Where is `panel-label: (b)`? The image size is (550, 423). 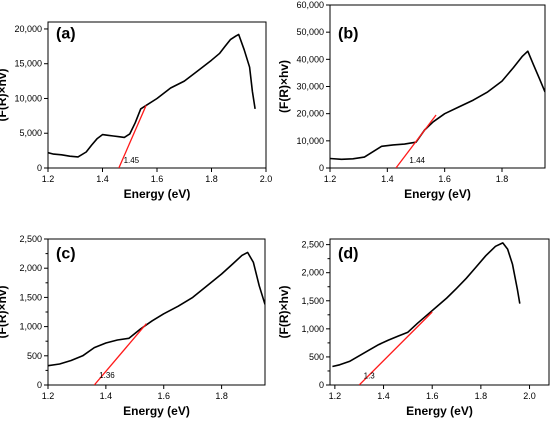 panel-label: (b) is located at coordinates (348, 33).